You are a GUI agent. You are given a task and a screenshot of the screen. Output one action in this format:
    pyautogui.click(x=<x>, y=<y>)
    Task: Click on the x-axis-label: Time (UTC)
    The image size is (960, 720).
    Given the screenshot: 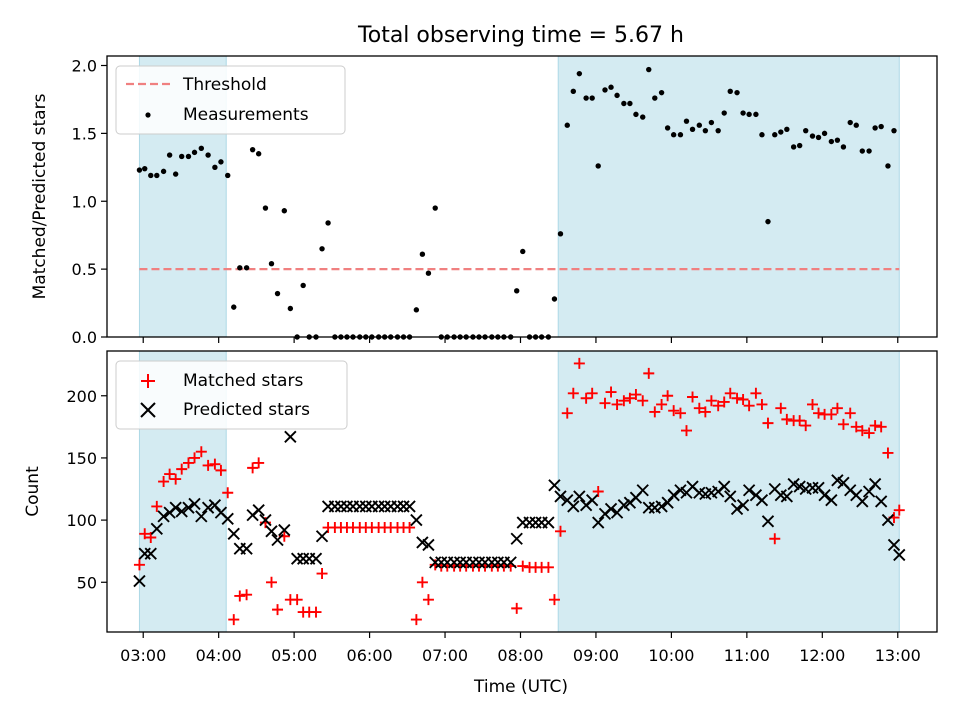 What is the action you would take?
    pyautogui.click(x=520, y=687)
    